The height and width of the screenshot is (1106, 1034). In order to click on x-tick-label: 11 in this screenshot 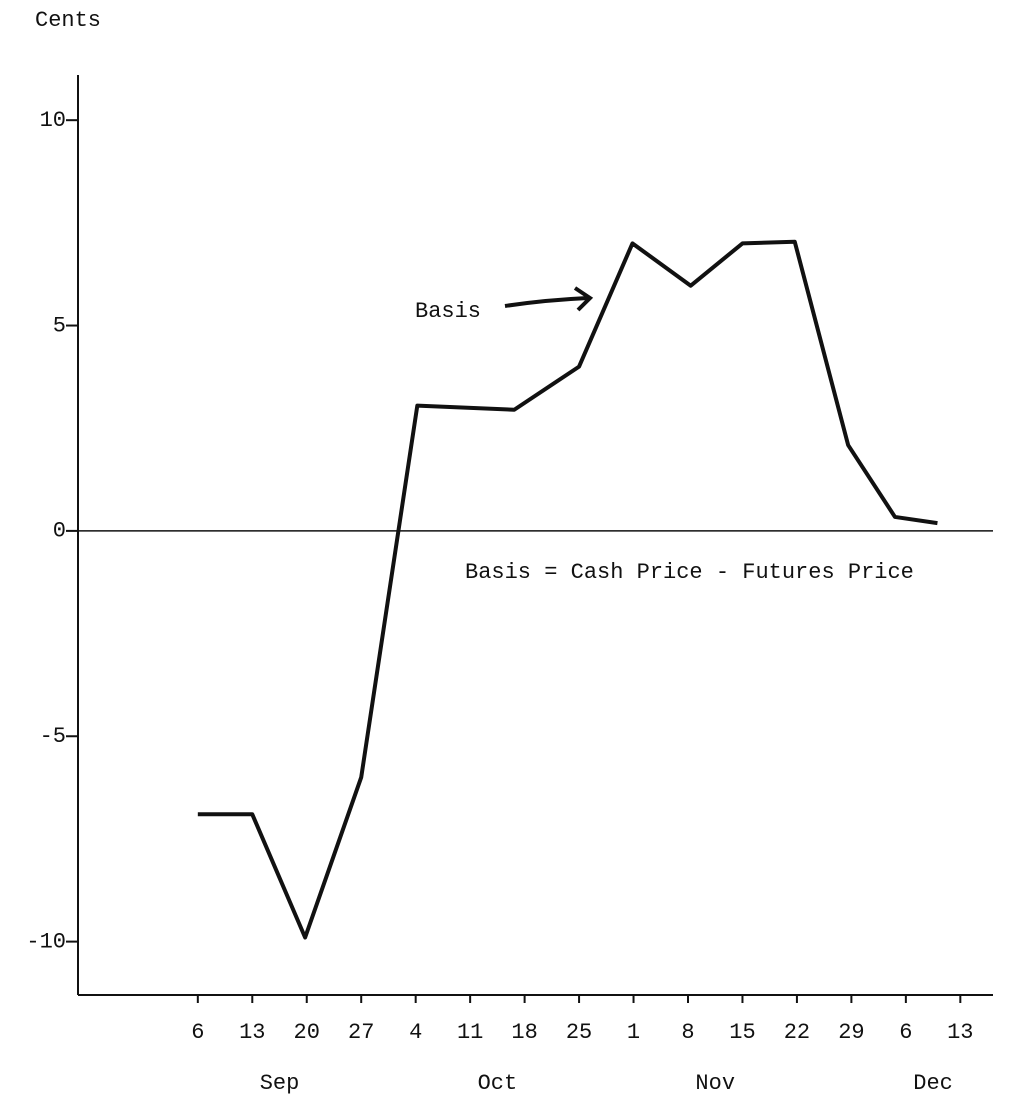, I will do `click(470, 1032)`.